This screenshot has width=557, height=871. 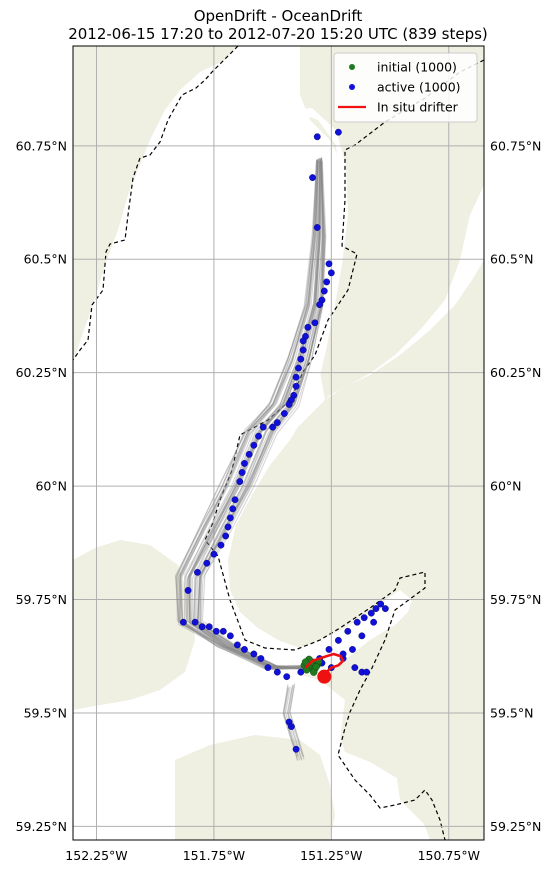 I want to click on land-south-island, so click(x=255, y=787).